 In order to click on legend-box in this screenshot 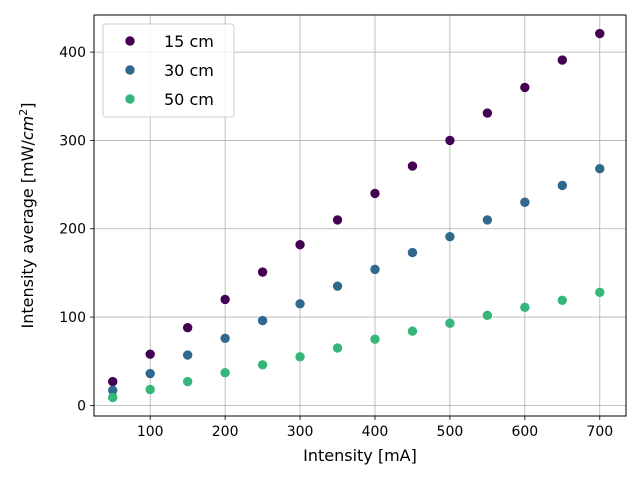, I will do `click(168, 70)`.